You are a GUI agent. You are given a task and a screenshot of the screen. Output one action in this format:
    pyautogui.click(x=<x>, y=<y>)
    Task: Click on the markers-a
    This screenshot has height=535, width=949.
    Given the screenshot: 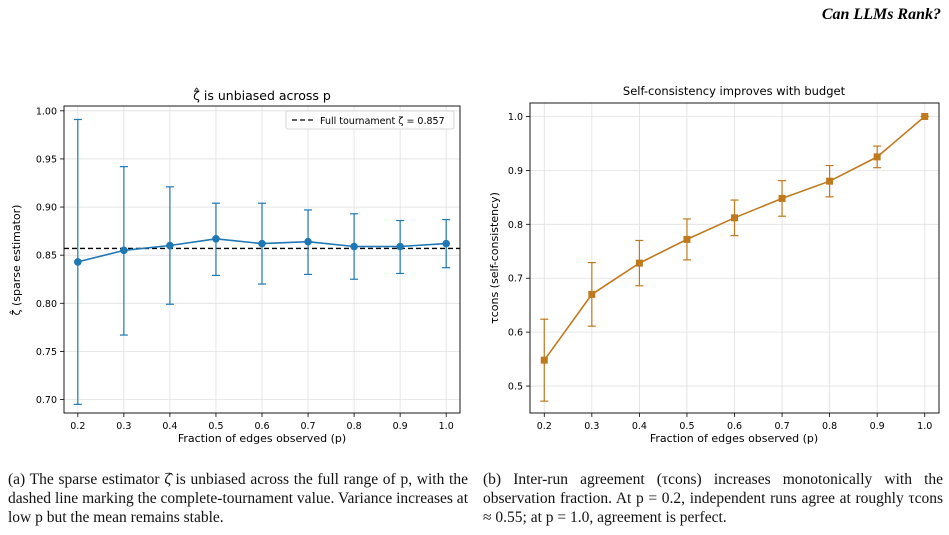 What is the action you would take?
    pyautogui.click(x=262, y=250)
    